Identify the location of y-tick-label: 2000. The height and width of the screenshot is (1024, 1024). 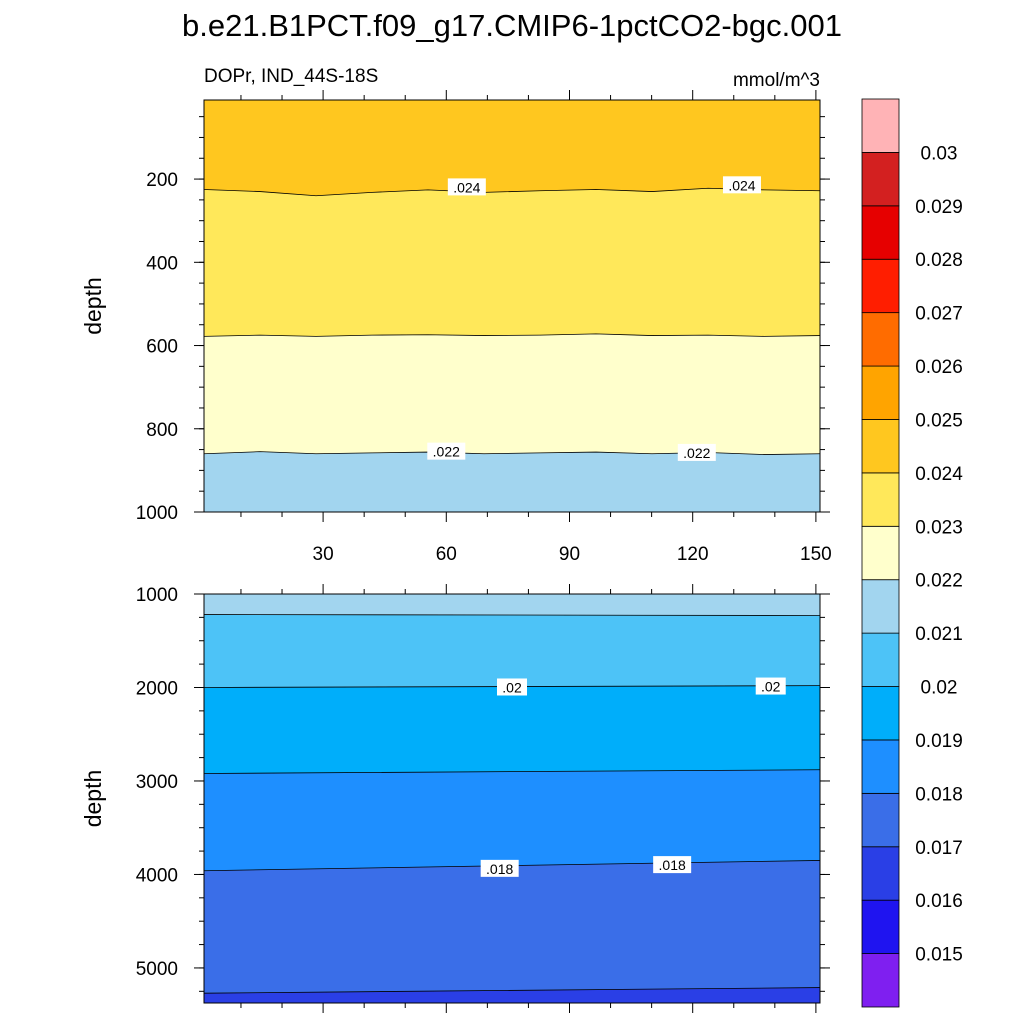
(157, 688).